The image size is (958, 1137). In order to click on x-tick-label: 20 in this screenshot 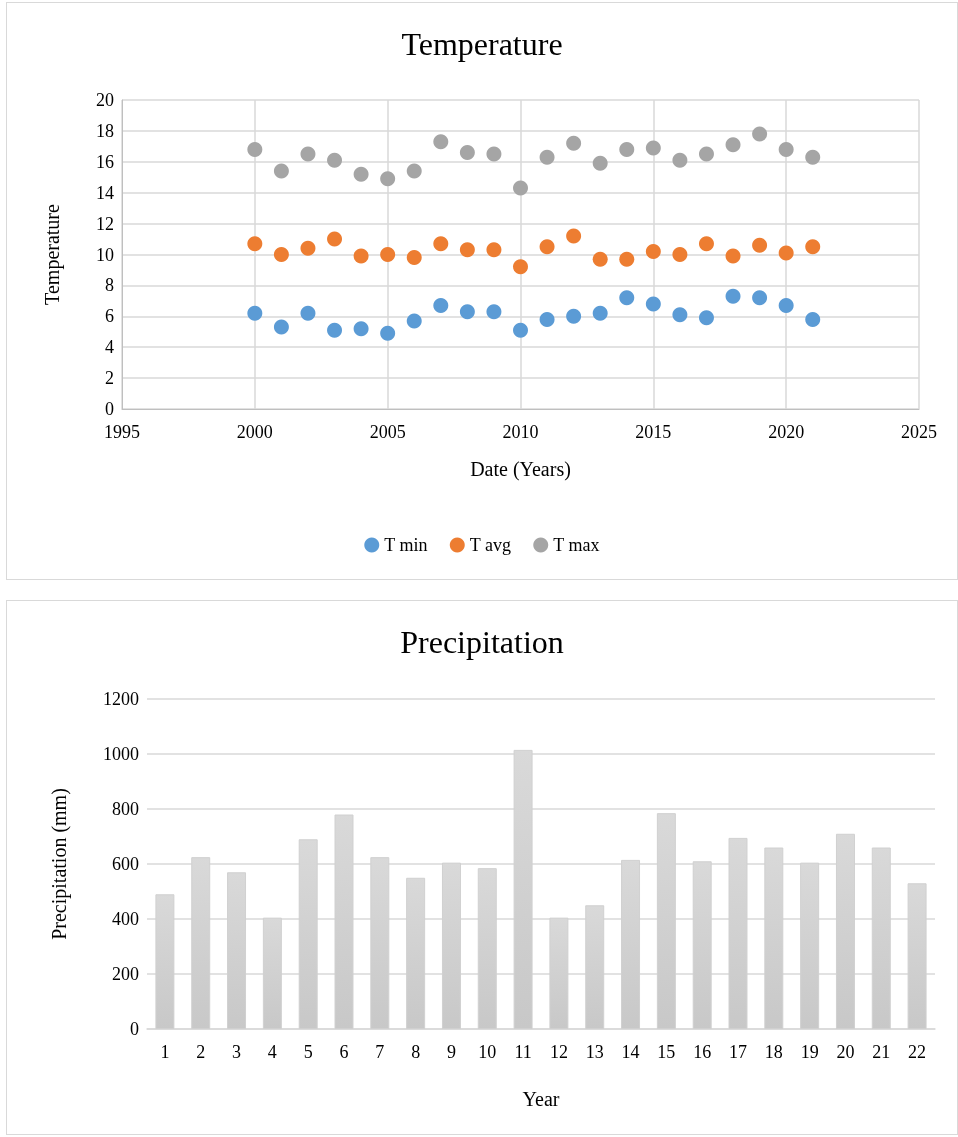, I will do `click(845, 1052)`.